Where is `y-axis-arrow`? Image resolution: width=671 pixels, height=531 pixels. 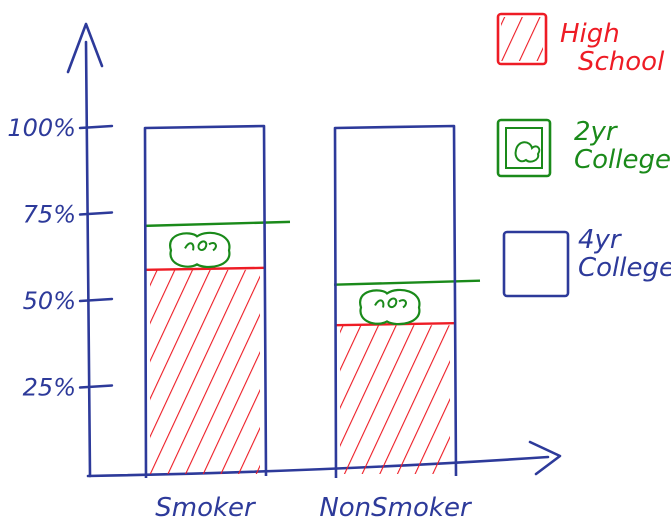
y-axis-arrow is located at coordinates (85, 48).